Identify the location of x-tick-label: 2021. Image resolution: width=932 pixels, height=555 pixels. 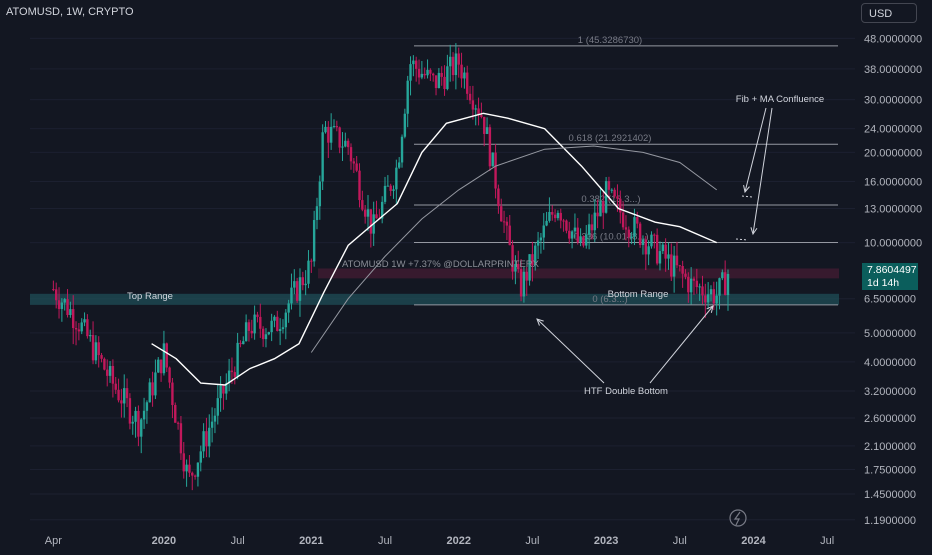
(311, 541).